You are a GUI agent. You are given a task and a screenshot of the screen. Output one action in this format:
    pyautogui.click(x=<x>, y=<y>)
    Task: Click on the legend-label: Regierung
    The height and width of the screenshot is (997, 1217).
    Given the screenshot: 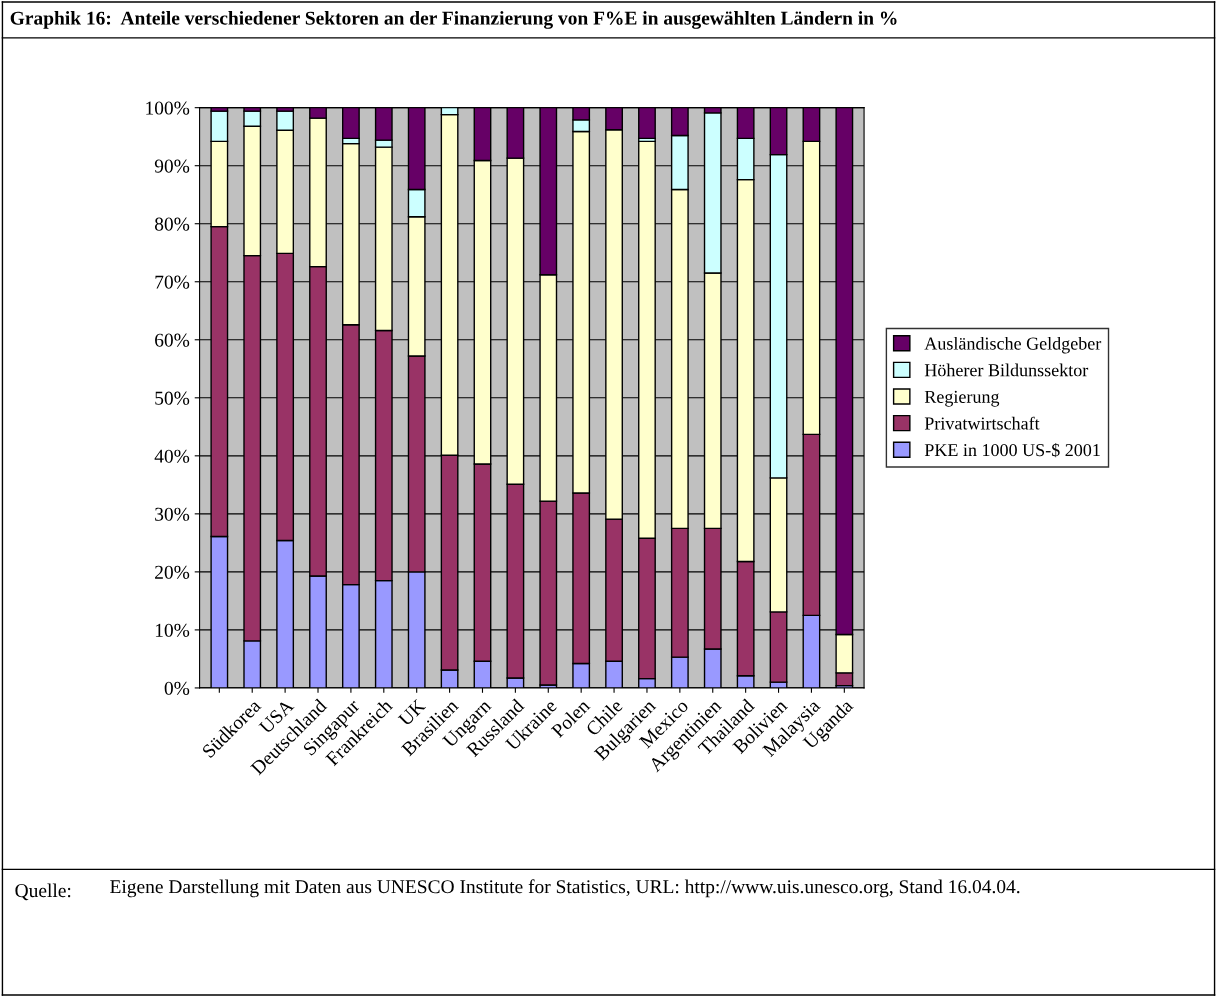 What is the action you would take?
    pyautogui.click(x=962, y=398)
    